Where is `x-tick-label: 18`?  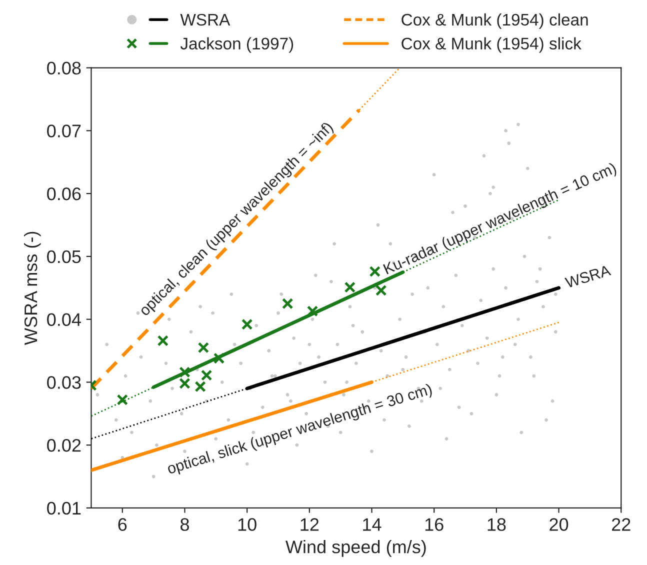
x-tick-label: 18 is located at coordinates (497, 524).